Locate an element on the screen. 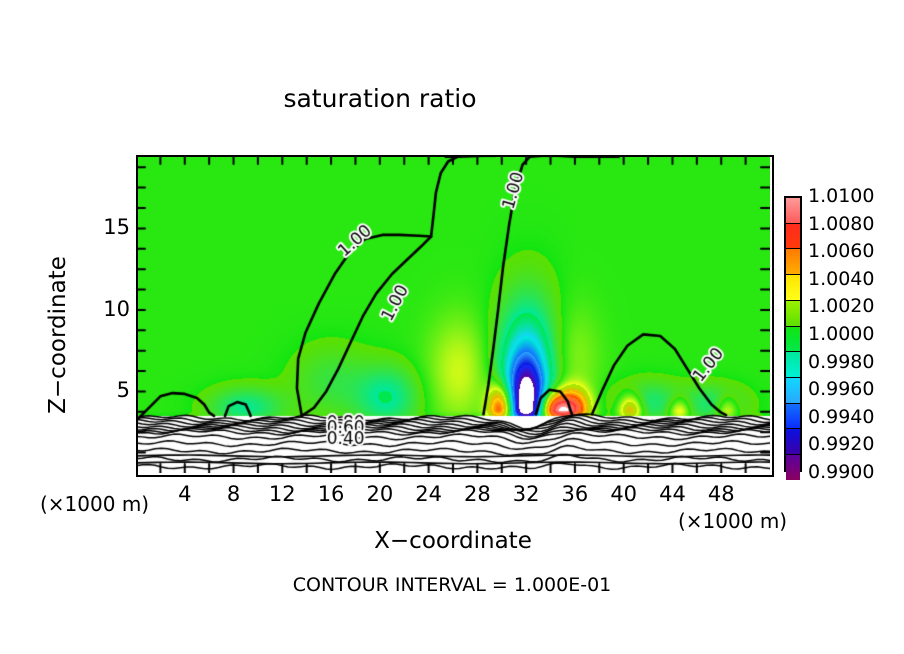  x-tick-28: 28 is located at coordinates (477, 494).